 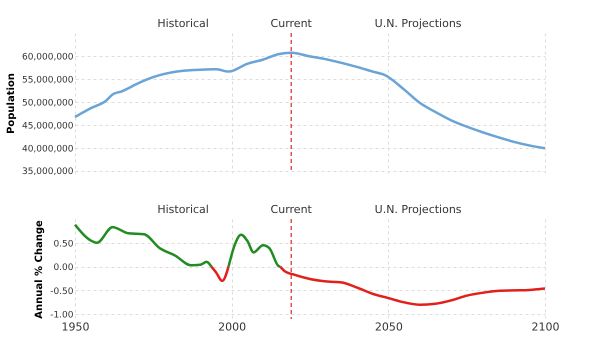 What do you see at coordinates (62, 315) in the screenshot?
I see `y-tick-label: -1.00` at bounding box center [62, 315].